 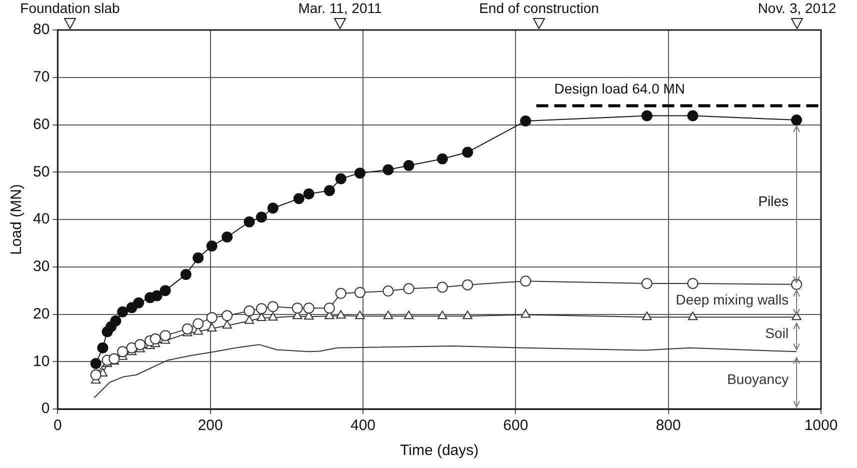 I want to click on text: Piles, so click(x=773, y=201).